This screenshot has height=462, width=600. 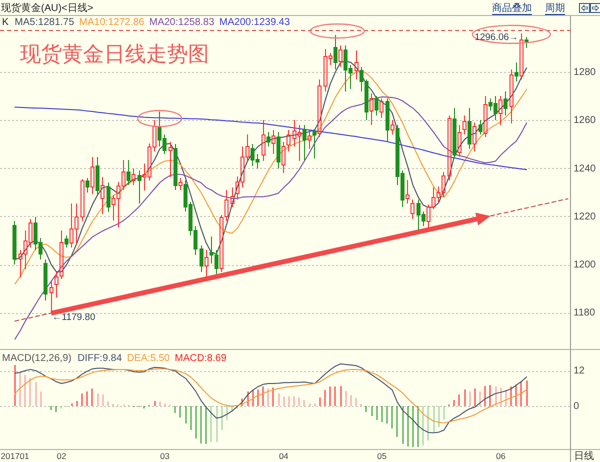 I want to click on y-tick-label: 12, so click(x=580, y=370).